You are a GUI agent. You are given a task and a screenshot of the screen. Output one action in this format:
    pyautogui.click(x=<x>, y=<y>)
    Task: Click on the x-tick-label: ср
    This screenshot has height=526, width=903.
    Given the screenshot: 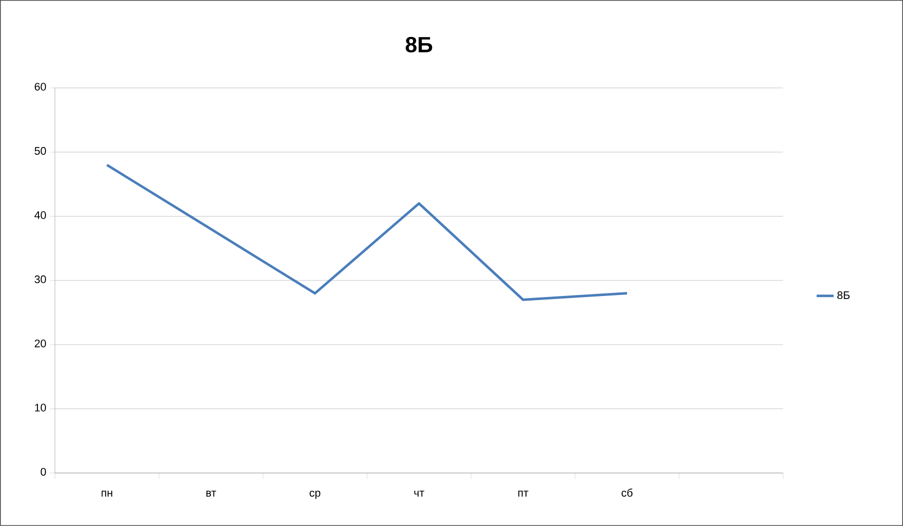 What is the action you would take?
    pyautogui.click(x=315, y=494)
    